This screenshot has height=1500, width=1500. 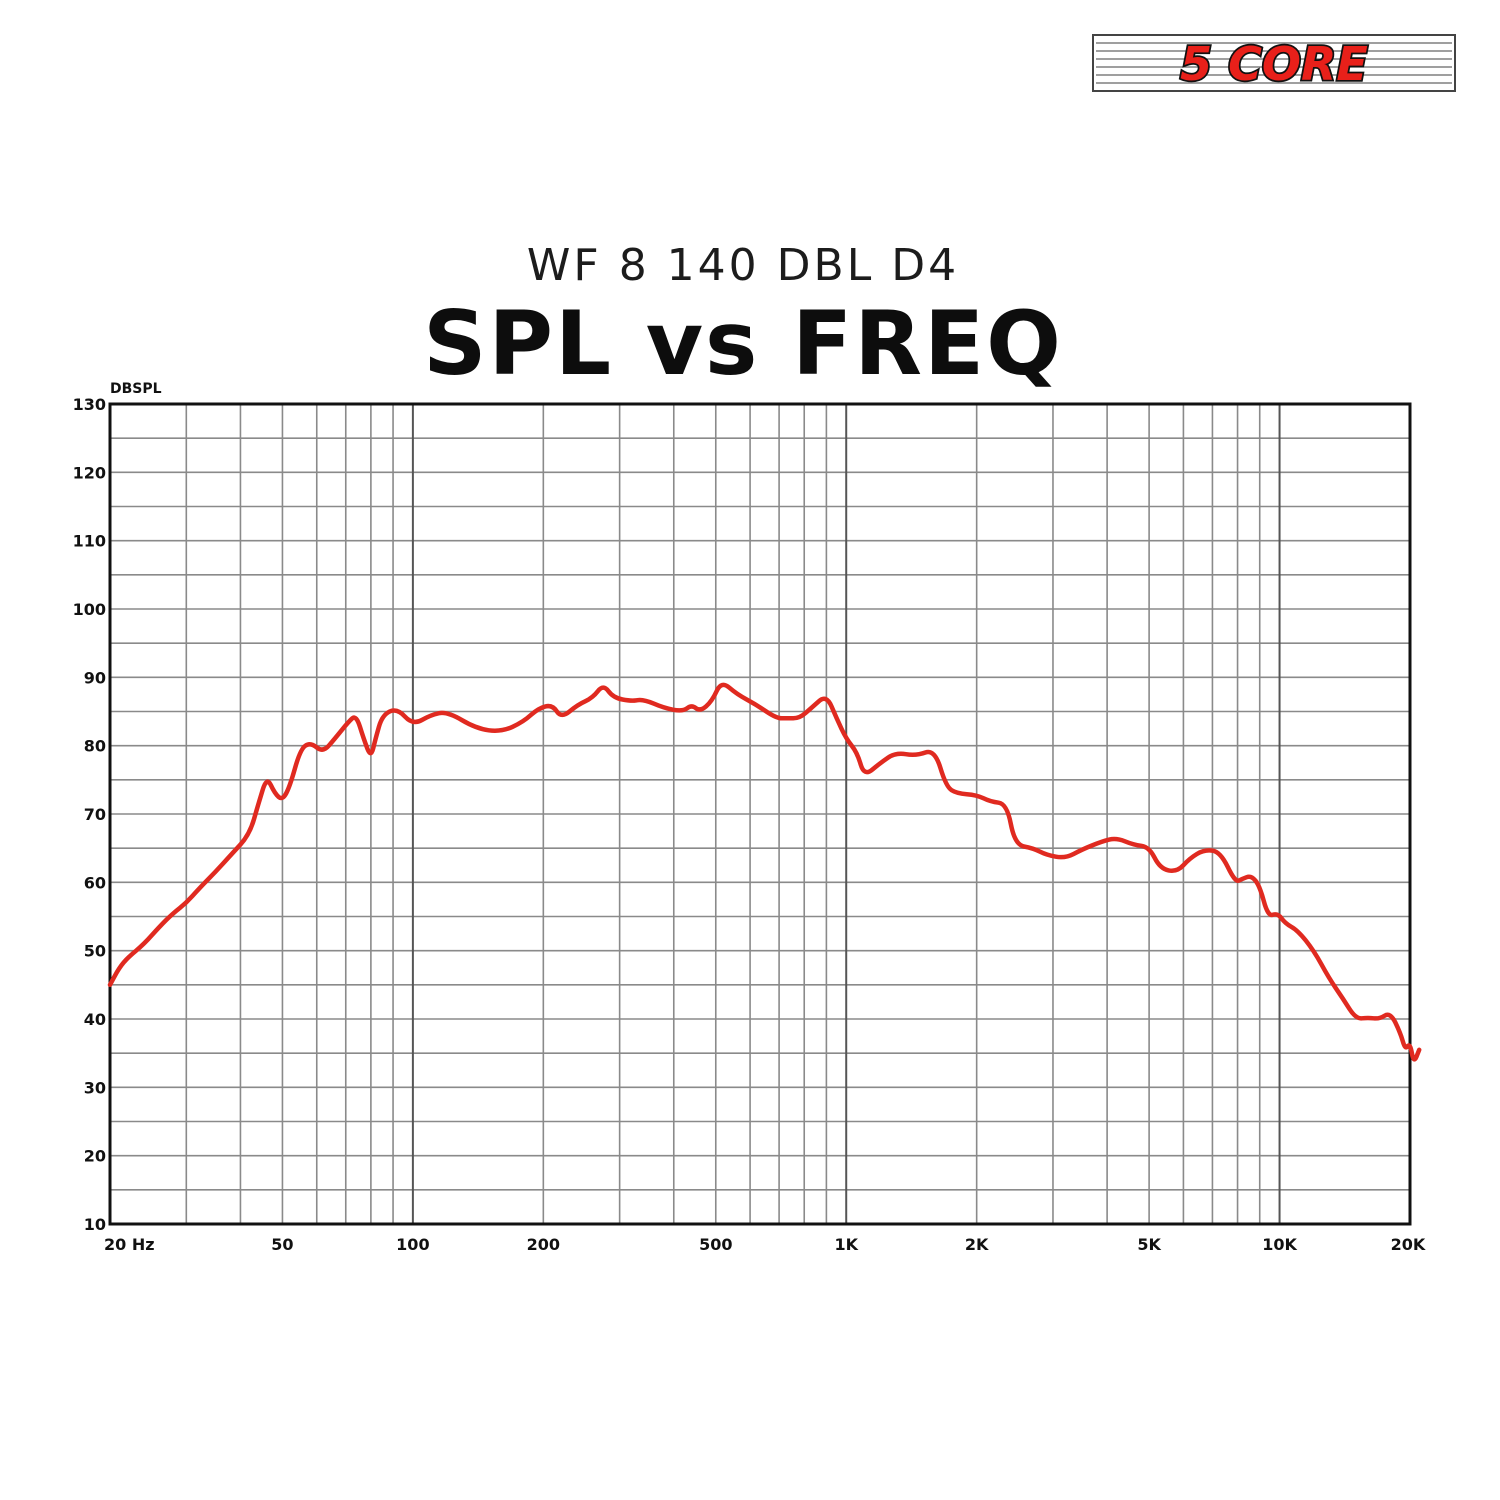 I want to click on x-tick-label: 1K, so click(x=846, y=1244).